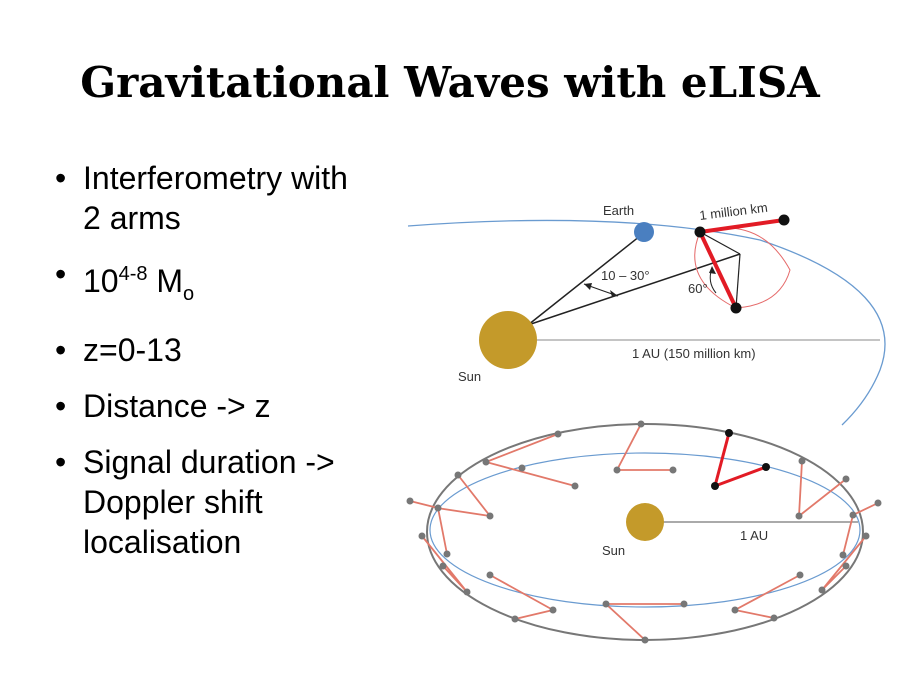 Image resolution: width=900 pixels, height=675 pixels. What do you see at coordinates (227, 350) in the screenshot?
I see `bullet-redshift: z=0-13` at bounding box center [227, 350].